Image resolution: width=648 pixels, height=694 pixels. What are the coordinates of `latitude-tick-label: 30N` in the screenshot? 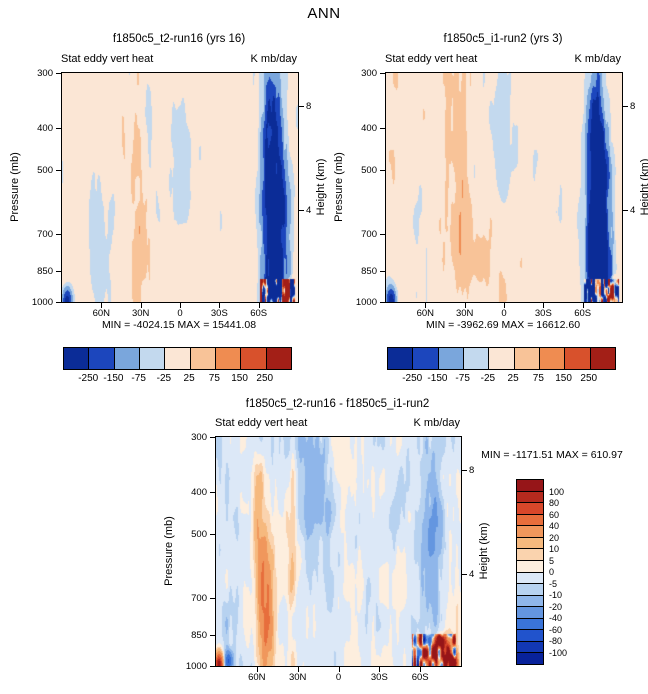 It's located at (140, 313).